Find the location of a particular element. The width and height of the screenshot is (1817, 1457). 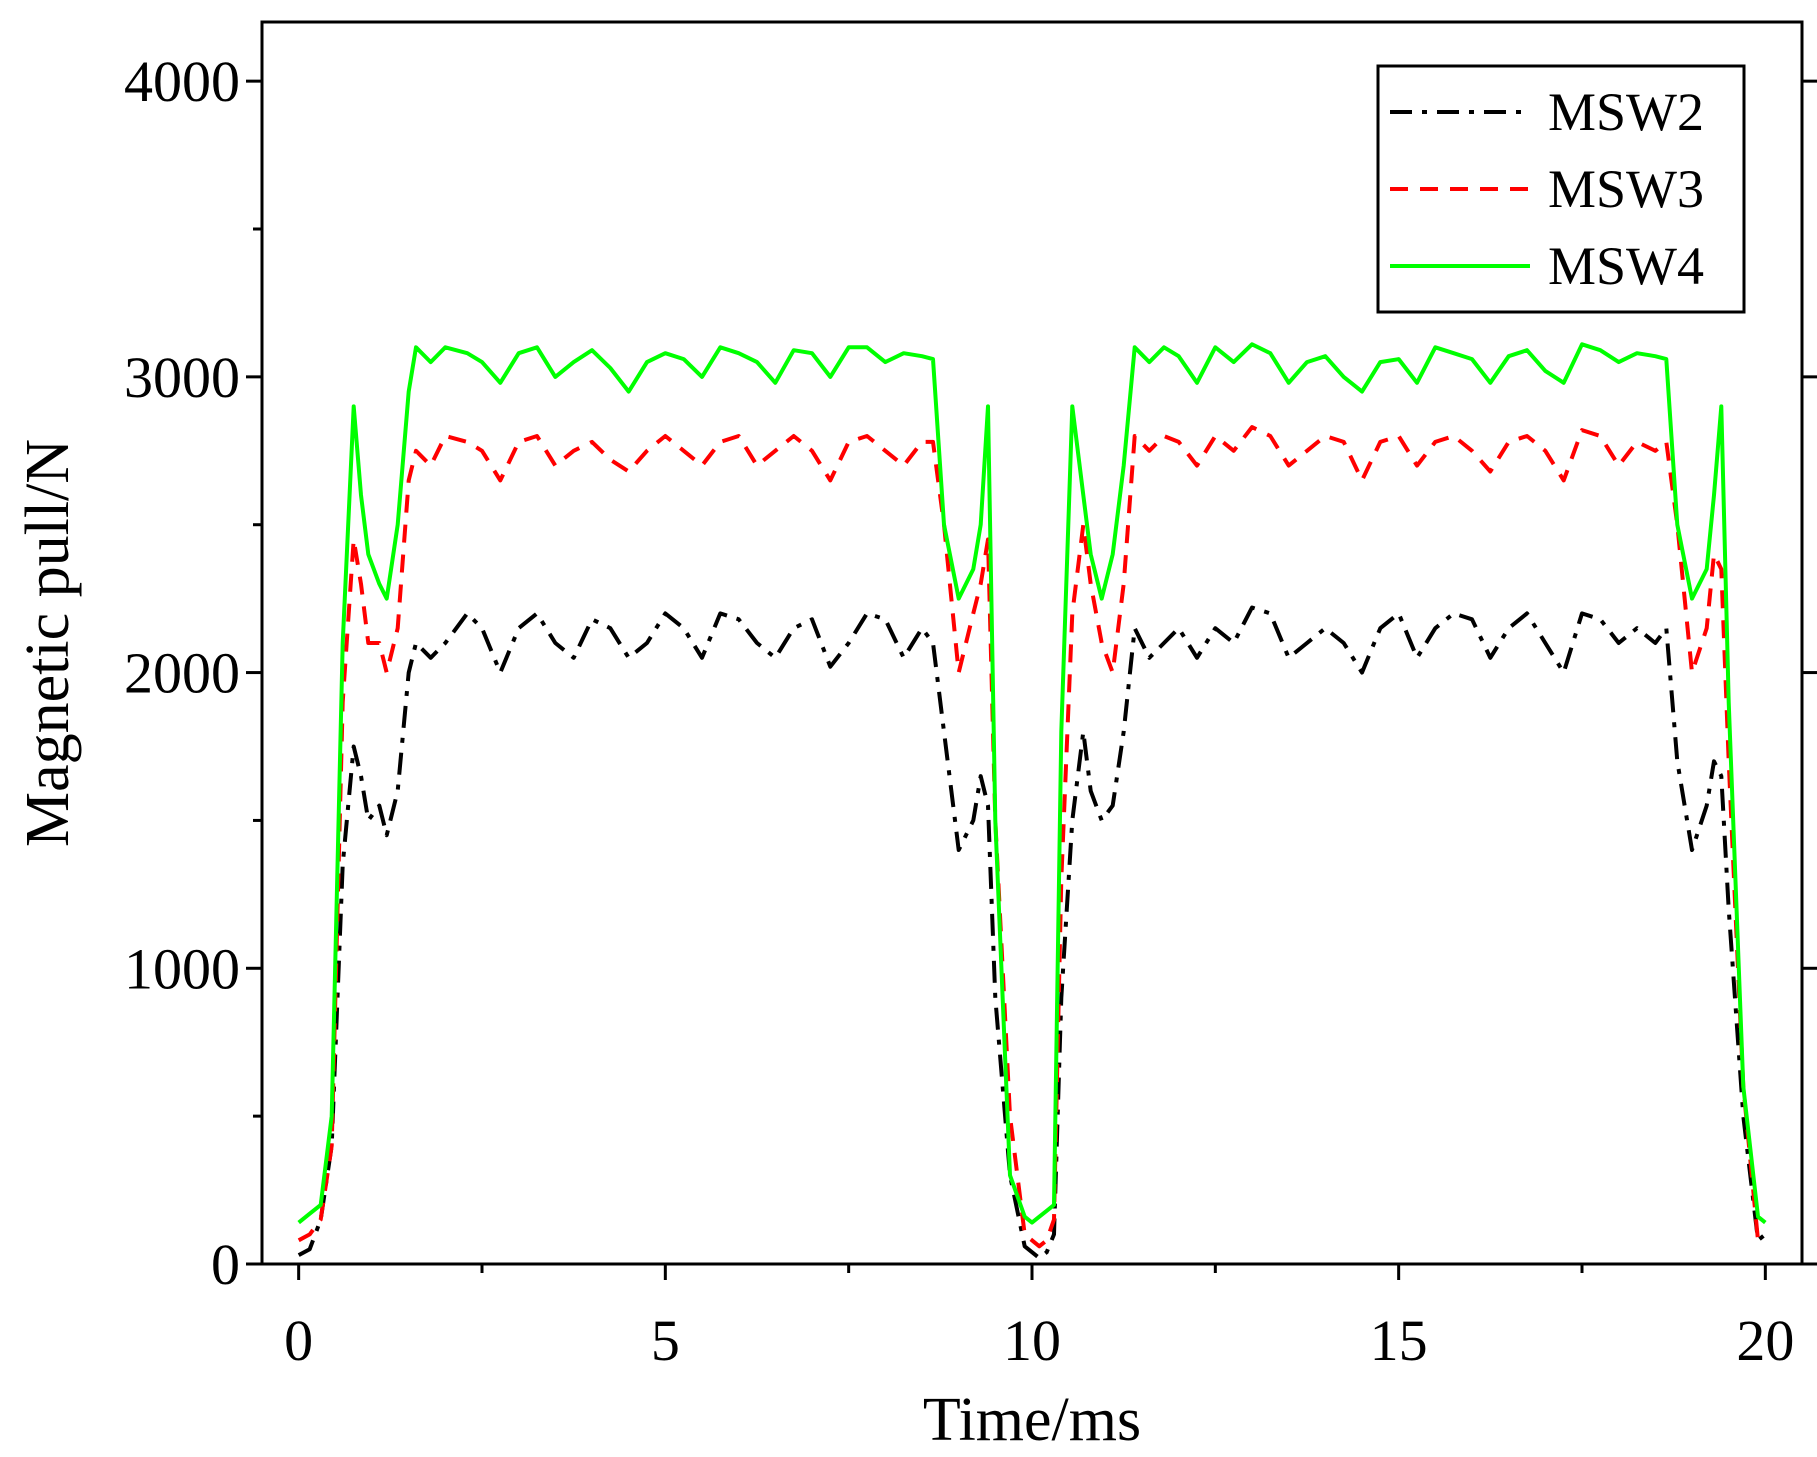

y-axis-title: Magnetic pull/N is located at coordinates (48, 643).